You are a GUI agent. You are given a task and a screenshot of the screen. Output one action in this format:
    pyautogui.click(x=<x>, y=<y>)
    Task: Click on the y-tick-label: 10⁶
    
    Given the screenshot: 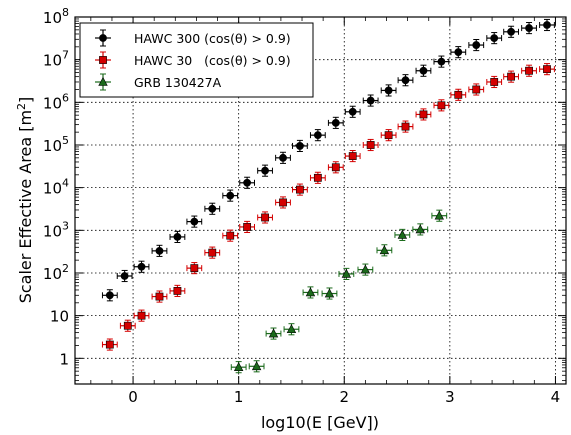 What is the action you would take?
    pyautogui.click(x=56, y=101)
    